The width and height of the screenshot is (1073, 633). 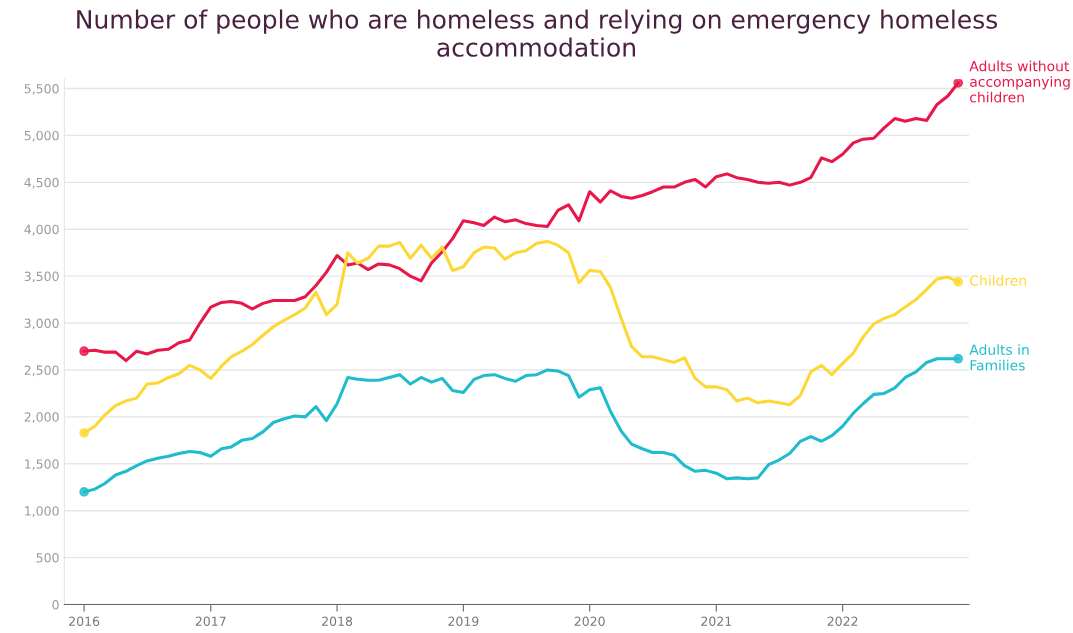 I want to click on y-tick-label: 500, so click(x=47, y=558).